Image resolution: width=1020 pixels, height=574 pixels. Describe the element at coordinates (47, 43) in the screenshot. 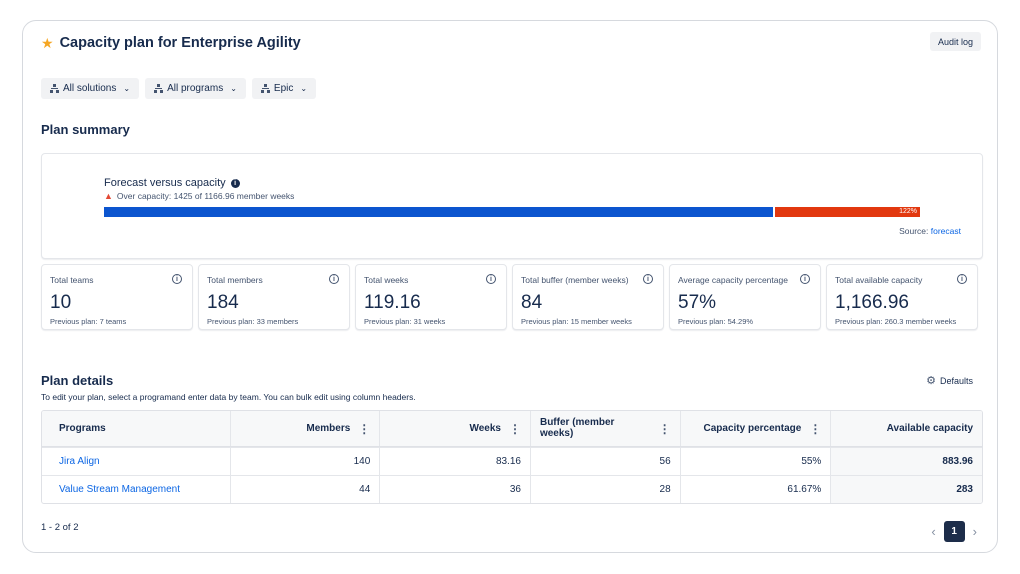

I see `star-icon: ★` at that location.